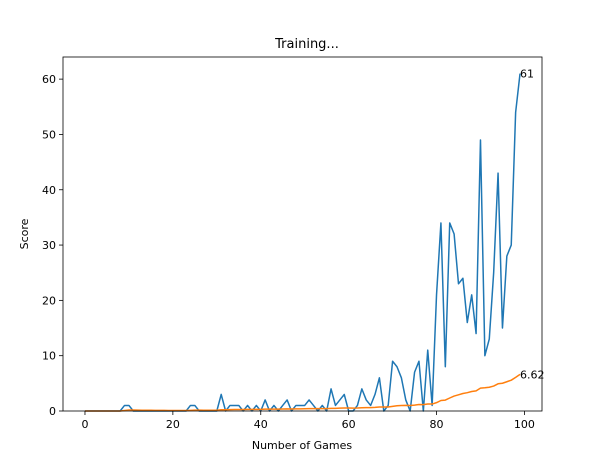 The image size is (590, 457). What do you see at coordinates (84, 424) in the screenshot?
I see `x-tick-label: 0` at bounding box center [84, 424].